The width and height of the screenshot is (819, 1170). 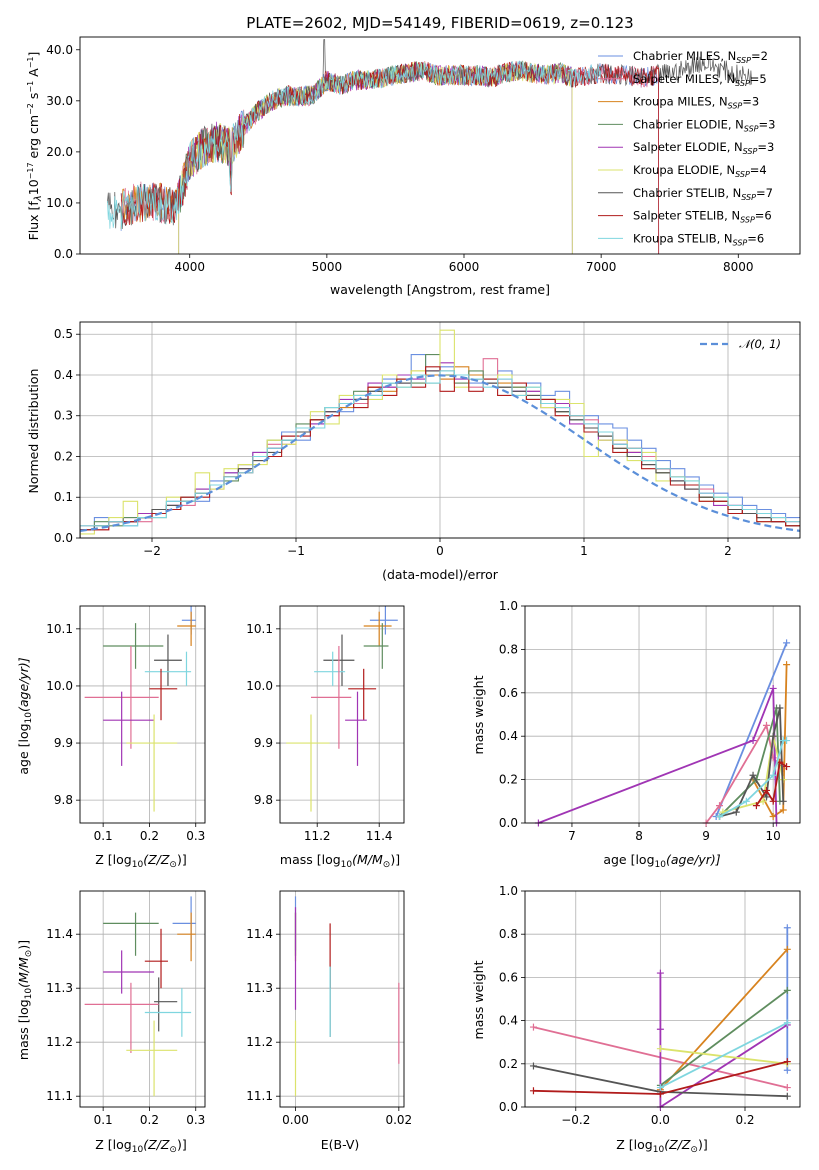 I want to click on age_vs_Z-xtick-label: 0.2, so click(x=149, y=836).